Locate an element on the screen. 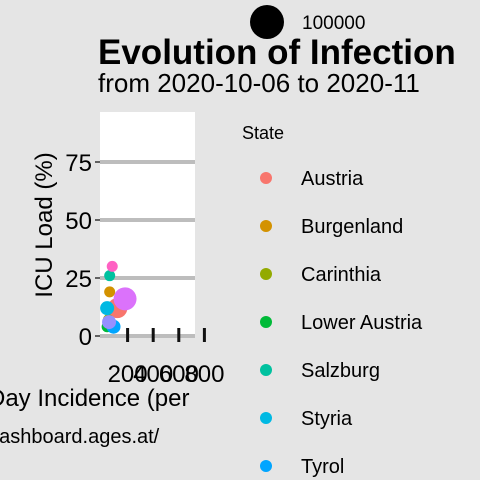 The image size is (480, 480). chart-subtitle: from 2020-10-06 to 2020-11 is located at coordinates (259, 83).